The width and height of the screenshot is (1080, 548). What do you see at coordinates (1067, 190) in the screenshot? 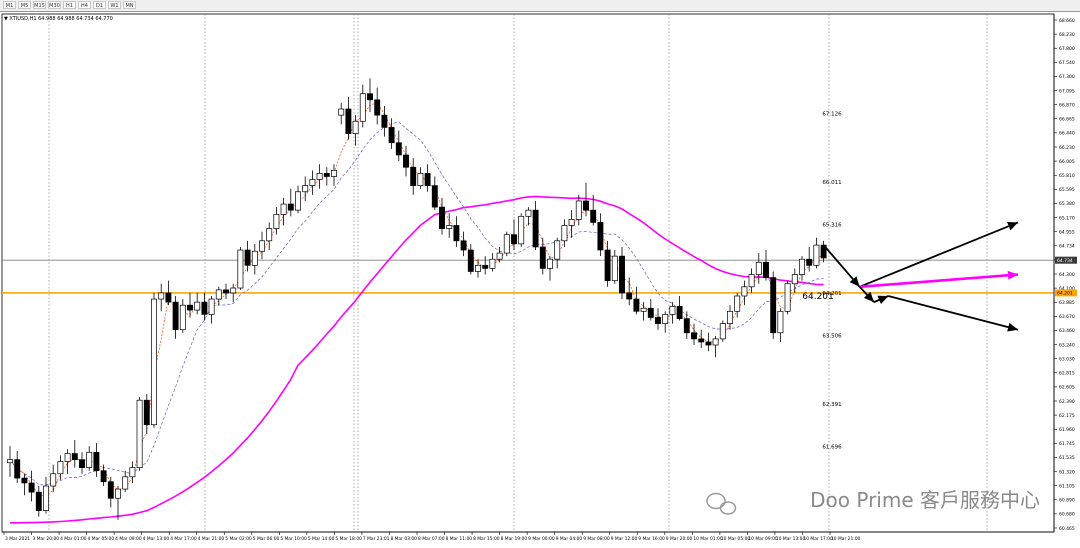
I see `price-tick-label: 65.595` at bounding box center [1067, 190].